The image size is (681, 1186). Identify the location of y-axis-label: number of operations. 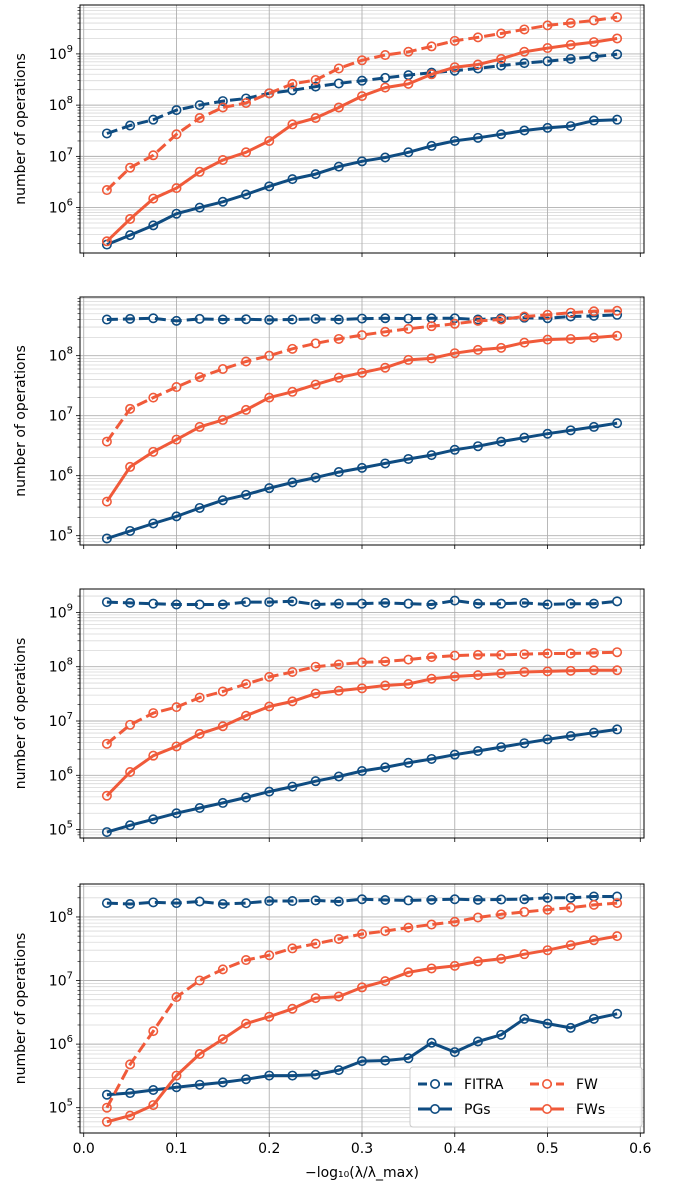
(21, 421).